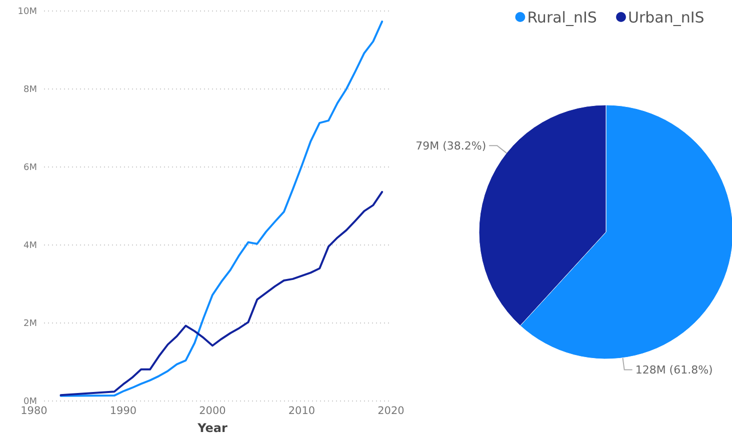 This screenshot has height=438, width=732. Describe the element at coordinates (451, 145) in the screenshot. I see `data-label: 79M (38.2%)` at that location.